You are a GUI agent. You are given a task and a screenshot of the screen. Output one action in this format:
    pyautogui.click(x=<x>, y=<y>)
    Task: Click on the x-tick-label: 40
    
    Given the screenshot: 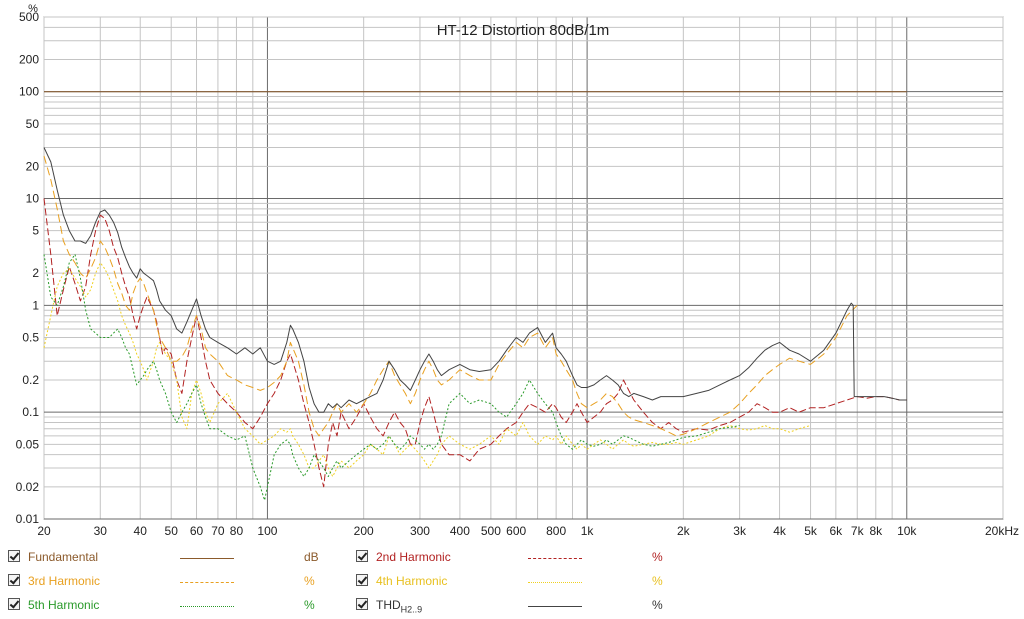 What is the action you would take?
    pyautogui.click(x=141, y=531)
    